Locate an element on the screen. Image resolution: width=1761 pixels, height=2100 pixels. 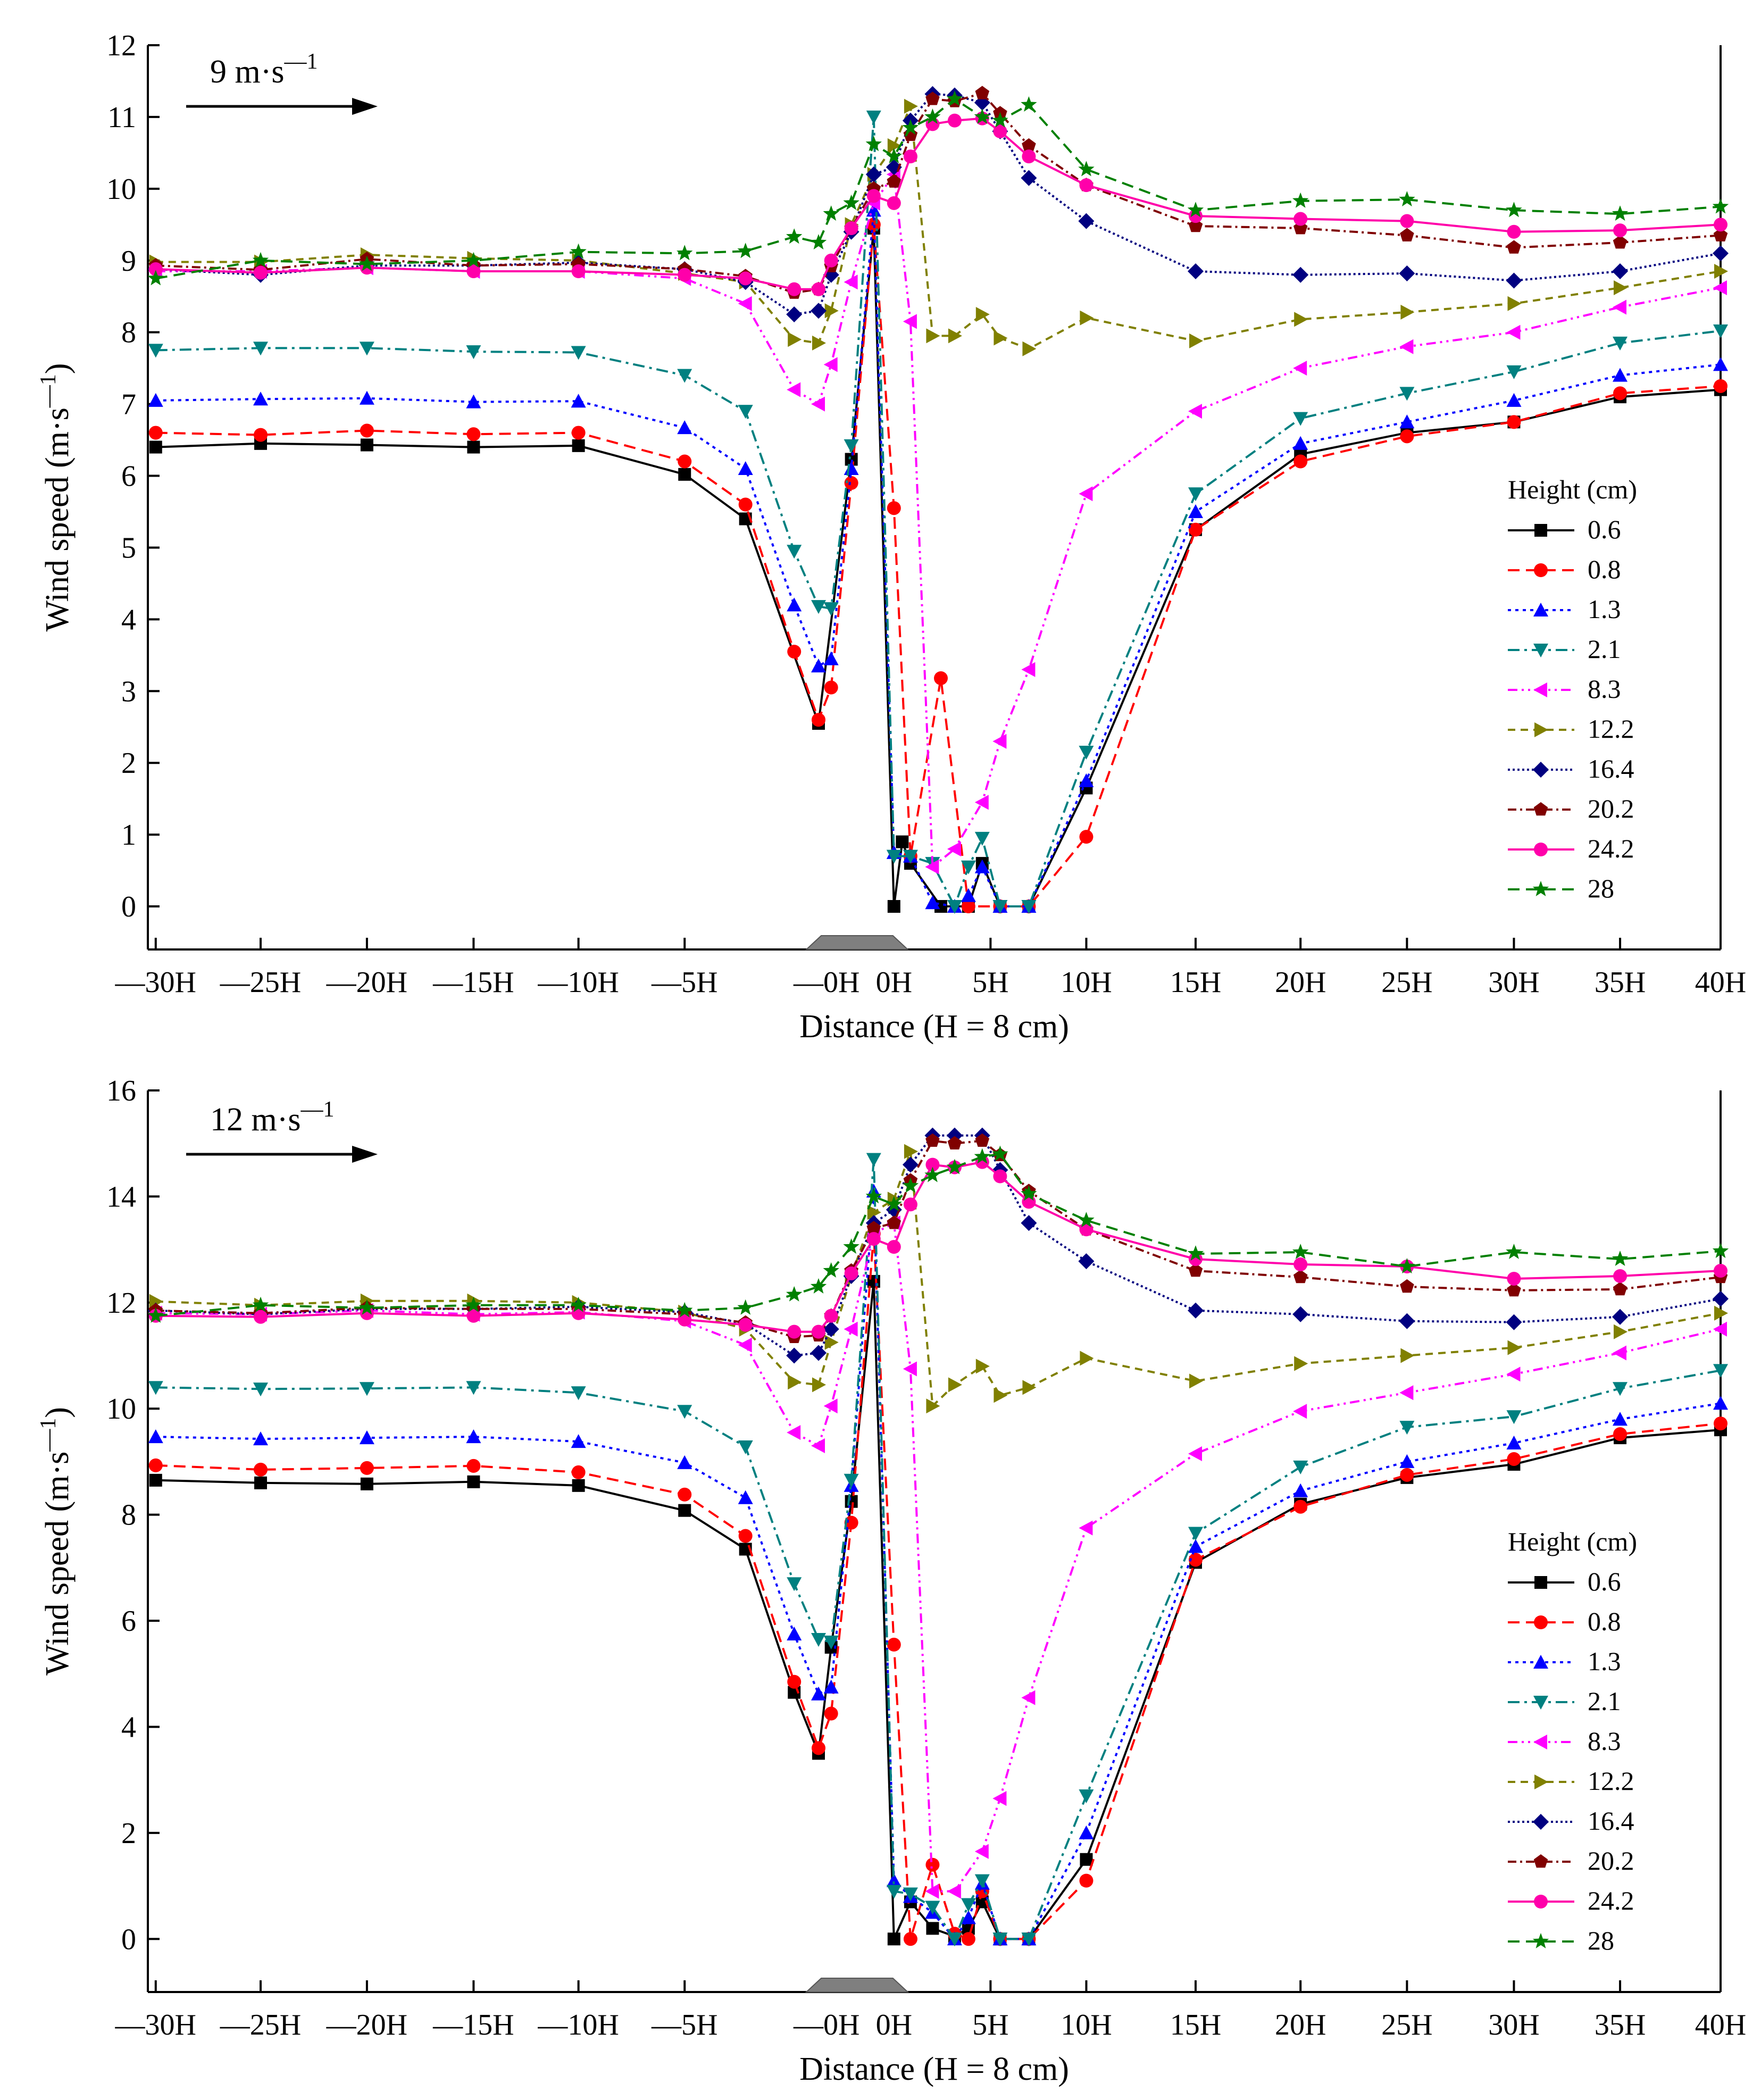
x-tick-label: 20H is located at coordinates (1300, 982).